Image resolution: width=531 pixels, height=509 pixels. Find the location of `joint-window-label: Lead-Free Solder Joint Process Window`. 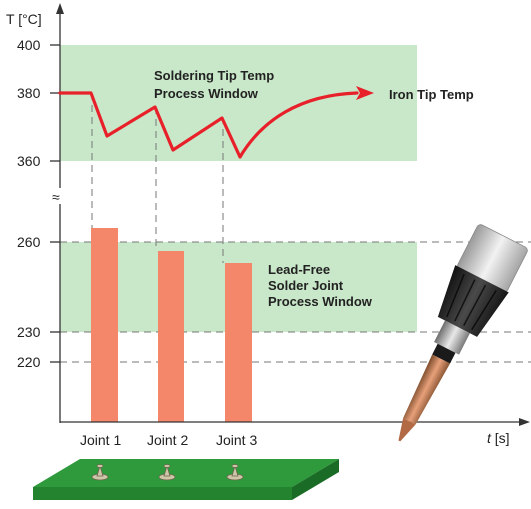

joint-window-label: Lead-Free Solder Joint Process Window is located at coordinates (320, 285).